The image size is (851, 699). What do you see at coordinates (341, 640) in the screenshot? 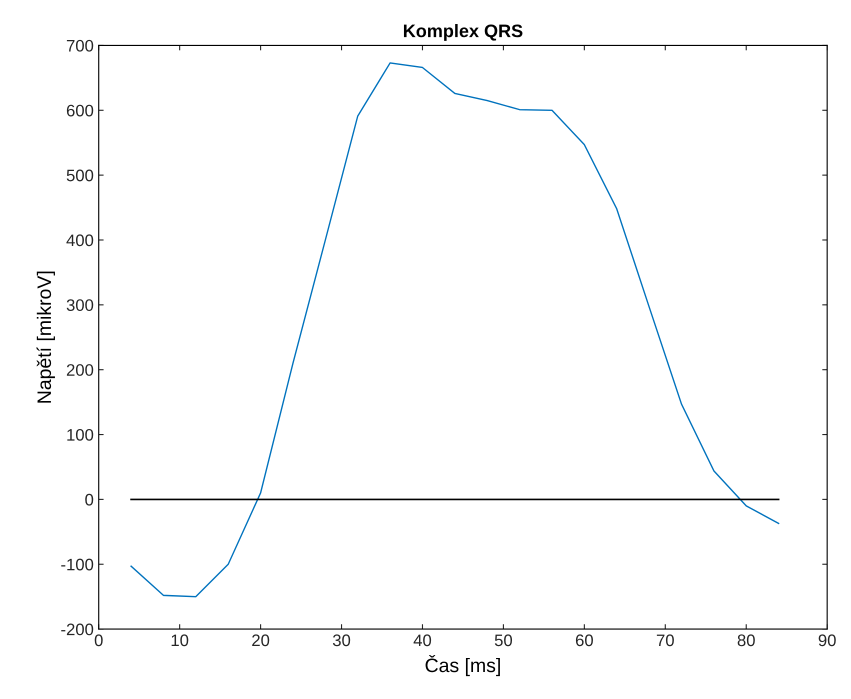
I see `x-tick-label: 30` at bounding box center [341, 640].